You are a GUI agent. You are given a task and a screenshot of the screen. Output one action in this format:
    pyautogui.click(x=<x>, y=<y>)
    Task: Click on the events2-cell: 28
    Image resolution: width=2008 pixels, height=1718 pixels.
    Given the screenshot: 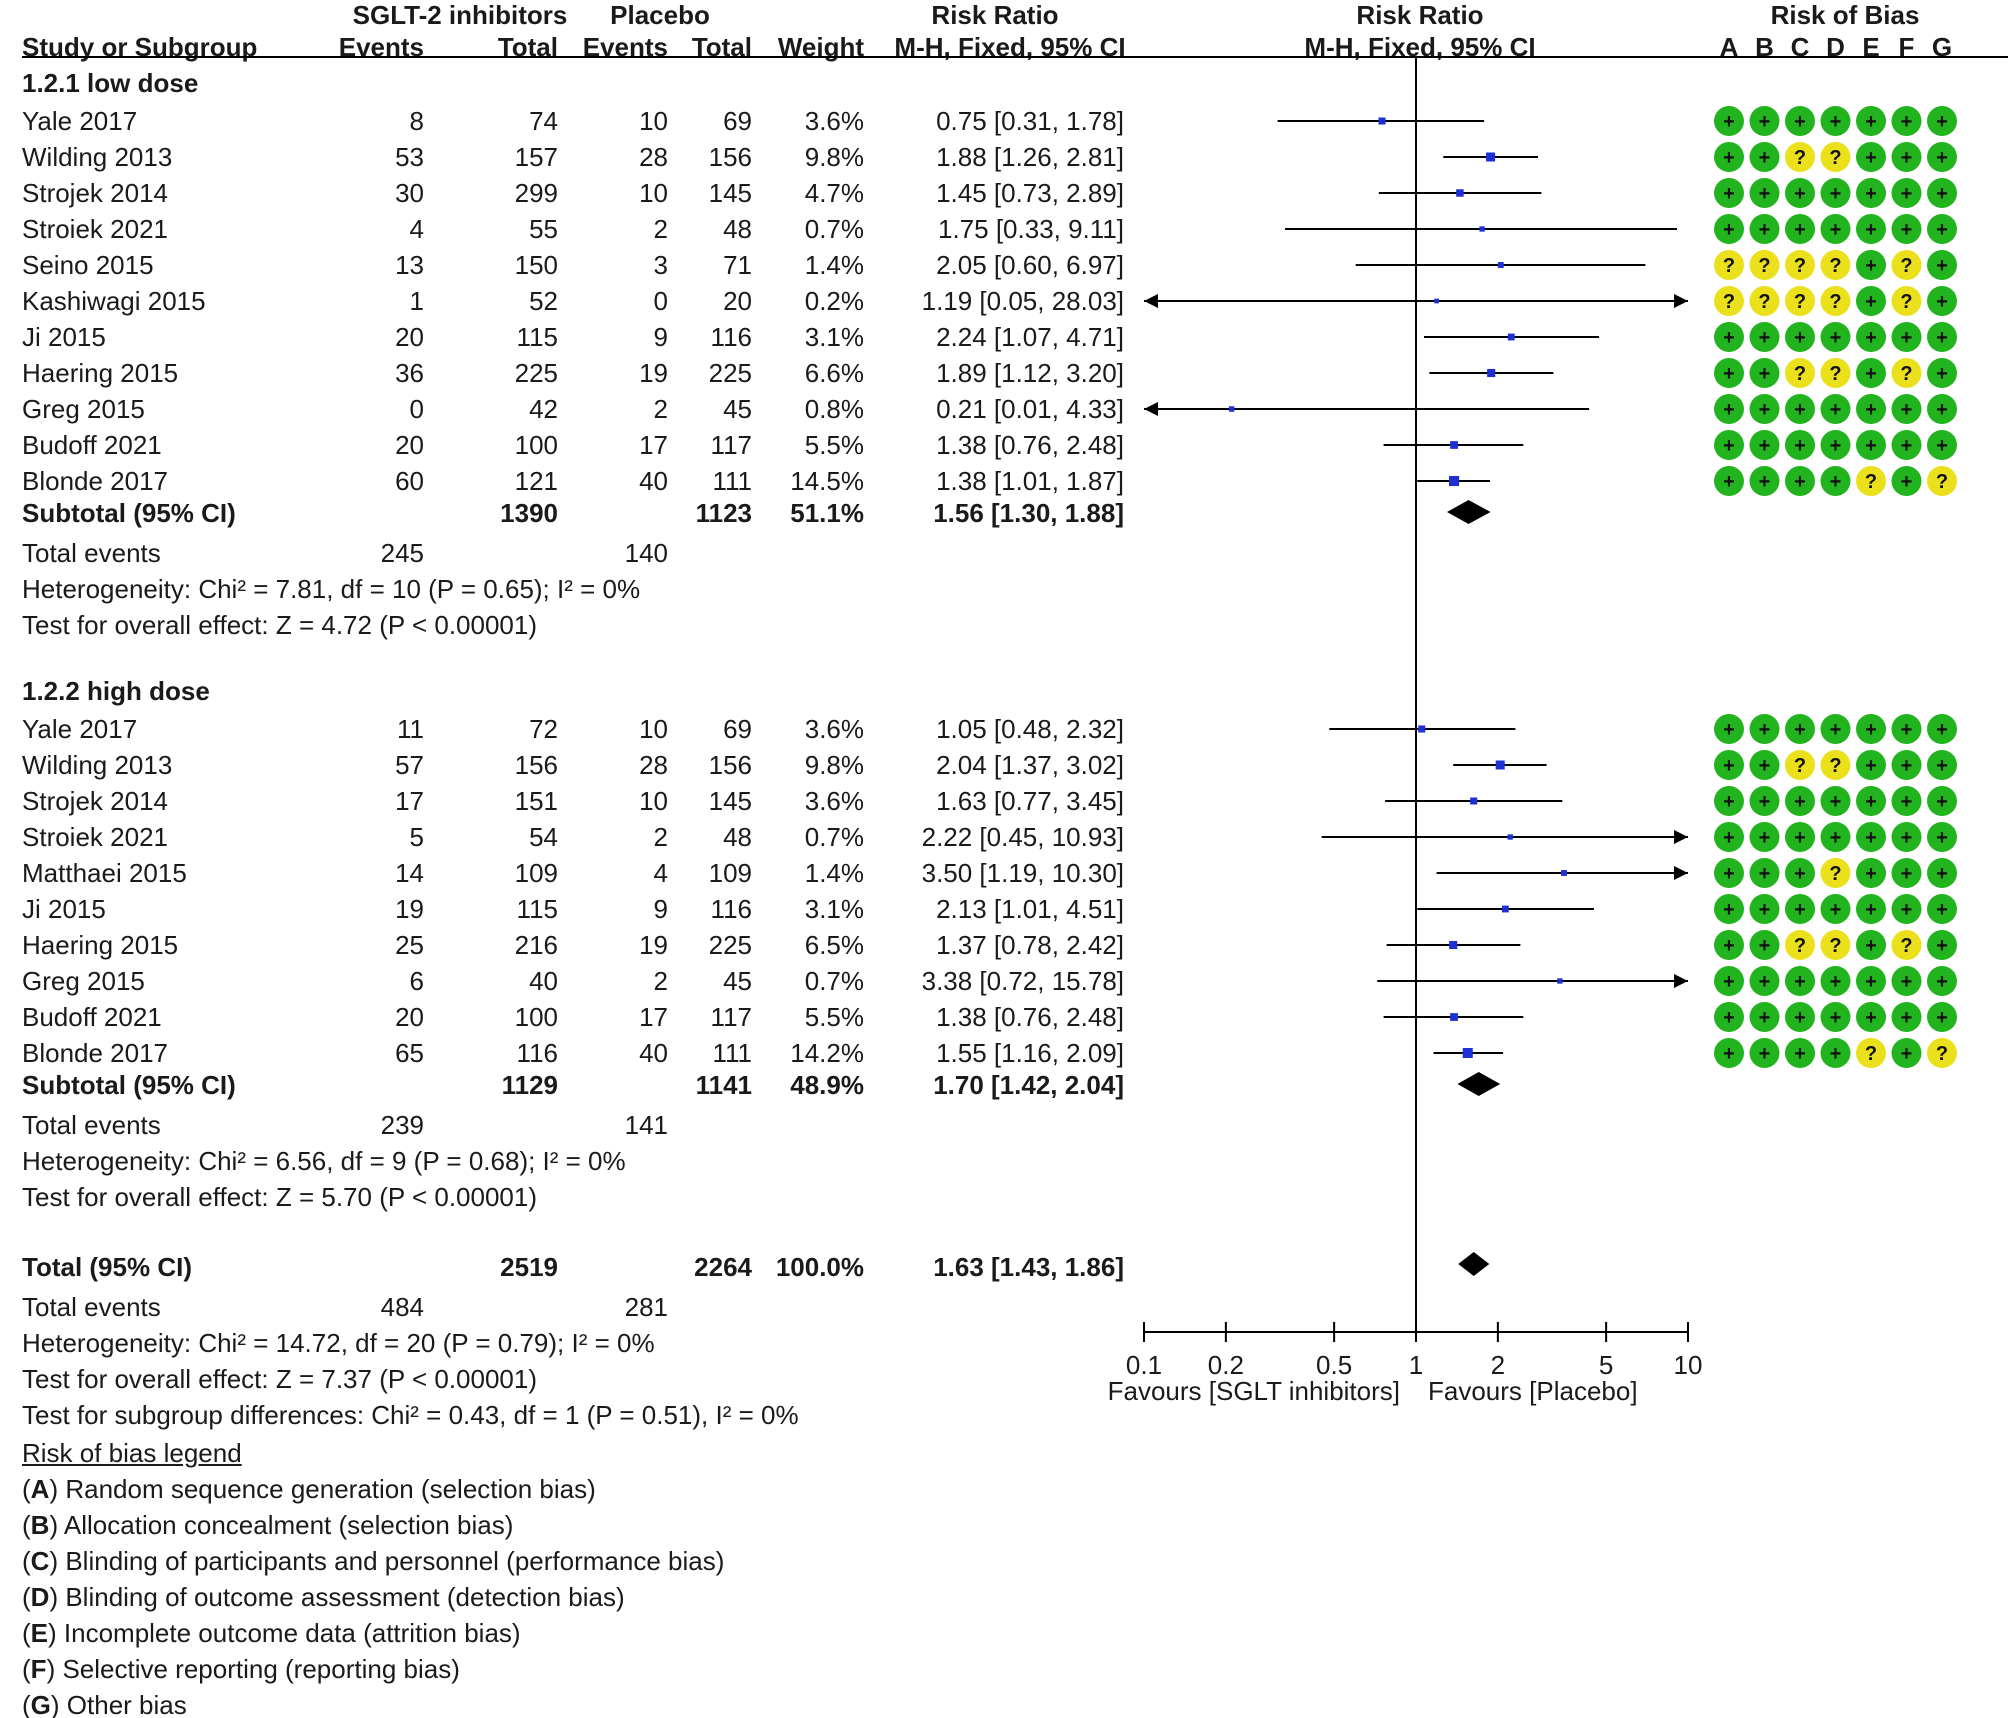 What is the action you would take?
    pyautogui.click(x=653, y=765)
    